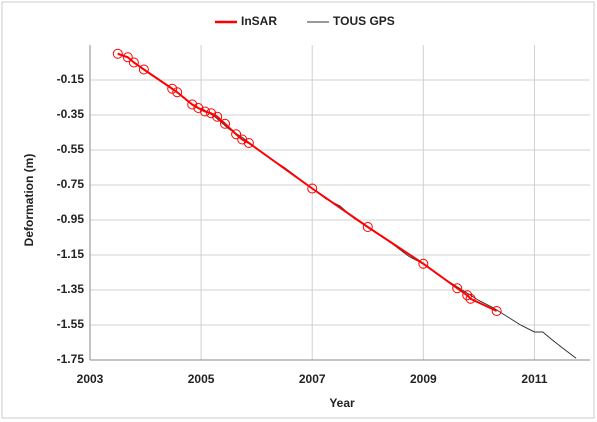  What do you see at coordinates (71, 254) in the screenshot?
I see `y-tick-label: -1.15` at bounding box center [71, 254].